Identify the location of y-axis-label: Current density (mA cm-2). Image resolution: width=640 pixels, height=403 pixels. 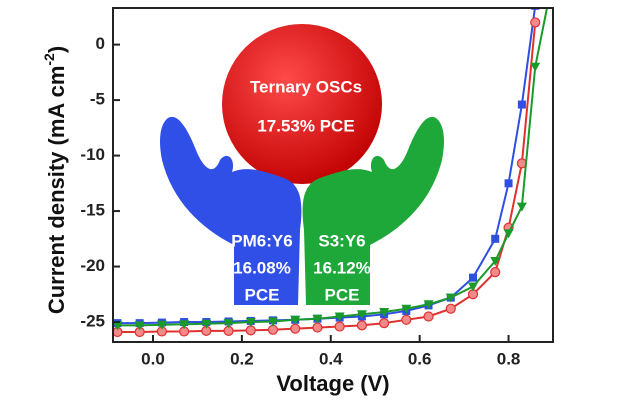
(55, 180).